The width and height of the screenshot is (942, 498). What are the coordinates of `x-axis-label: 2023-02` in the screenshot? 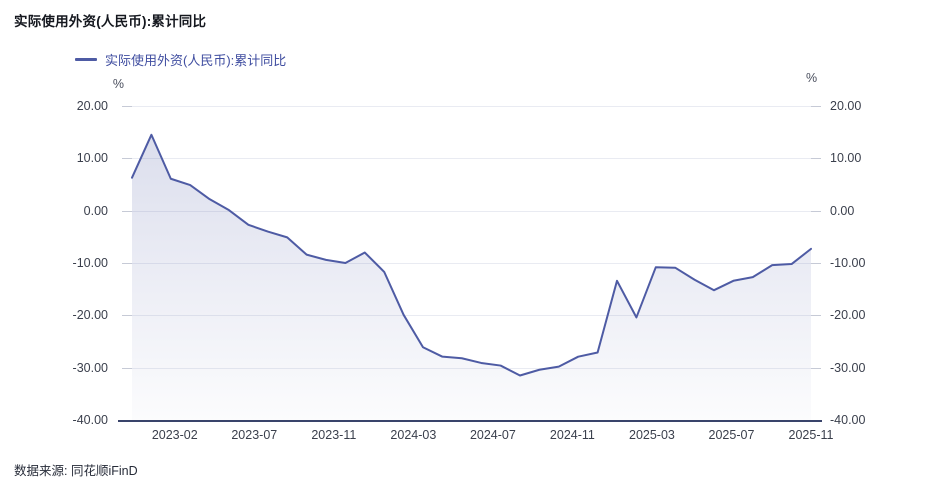 It's located at (174, 435).